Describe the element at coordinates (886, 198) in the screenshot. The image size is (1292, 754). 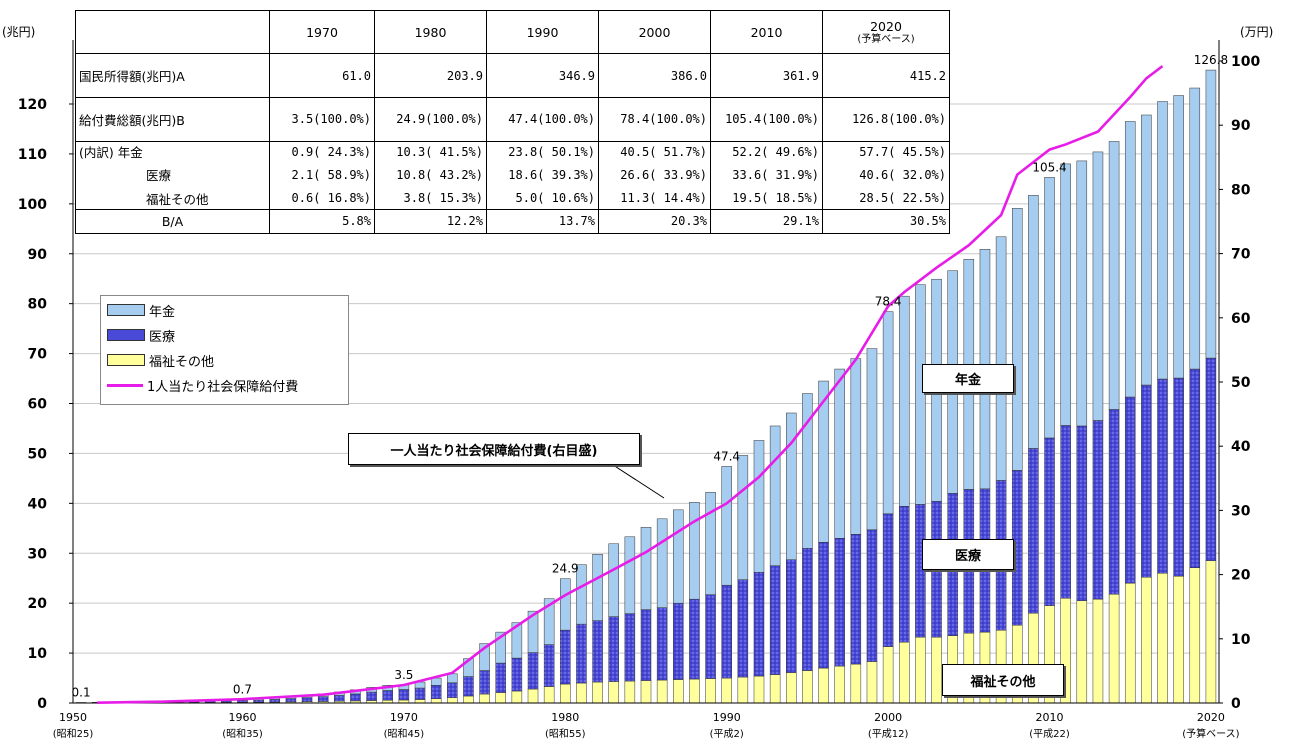
I see `table-cell: 28.5( 22.5%)` at that location.